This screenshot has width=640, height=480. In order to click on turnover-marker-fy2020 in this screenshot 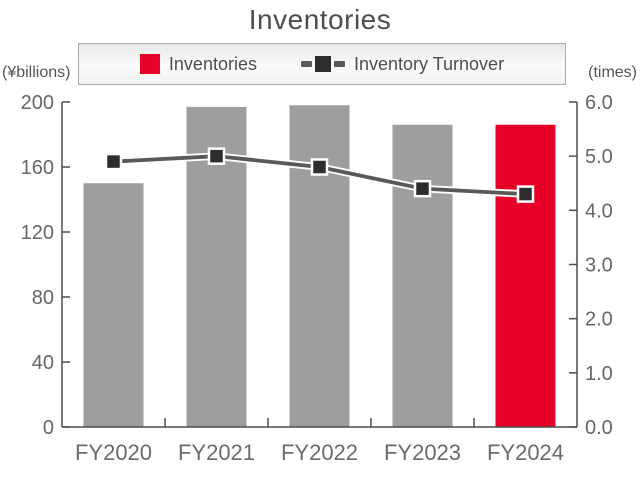, I will do `click(113, 161)`.